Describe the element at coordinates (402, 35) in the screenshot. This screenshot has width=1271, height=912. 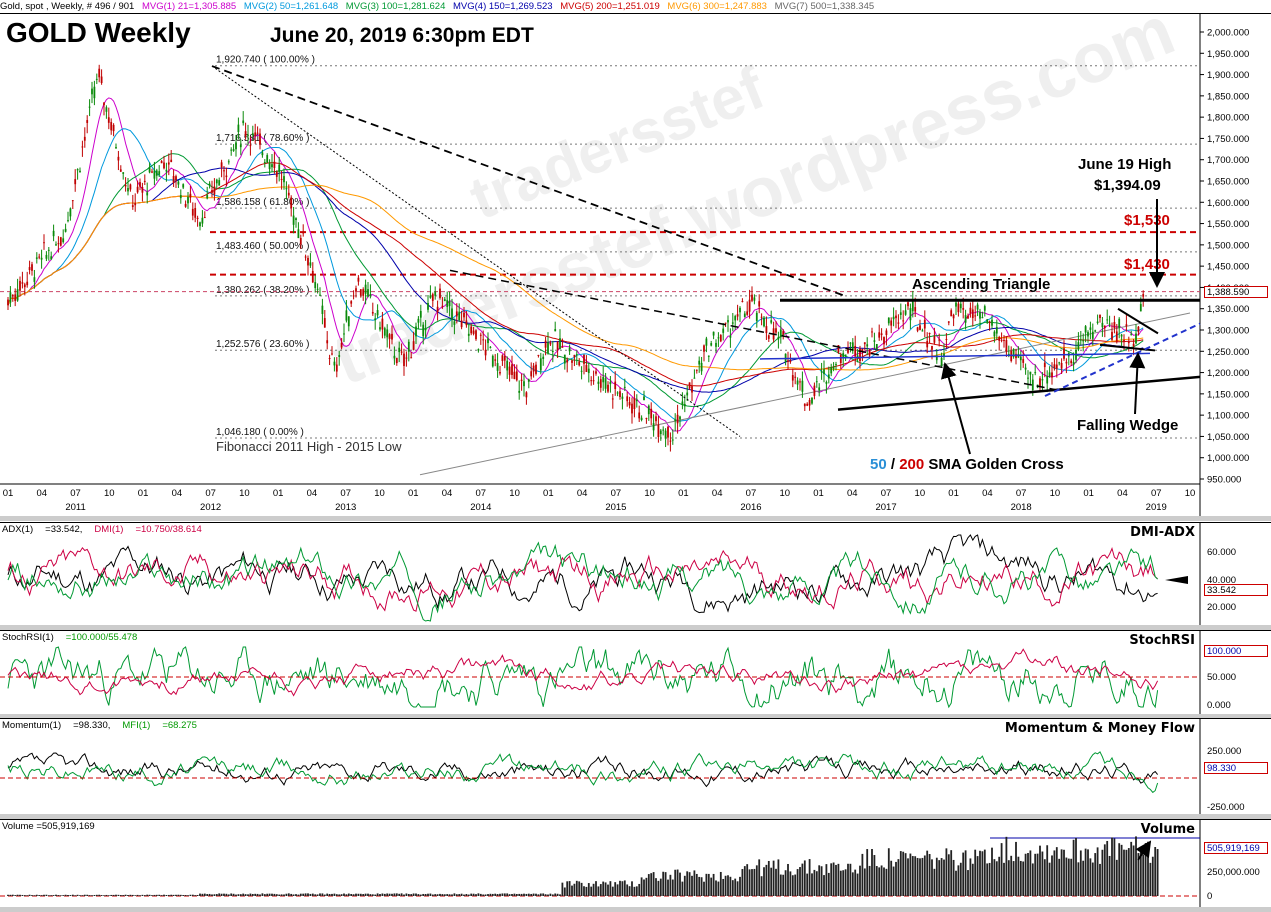
I see `chart-date: June 20, 2019 6:30pm EDT` at that location.